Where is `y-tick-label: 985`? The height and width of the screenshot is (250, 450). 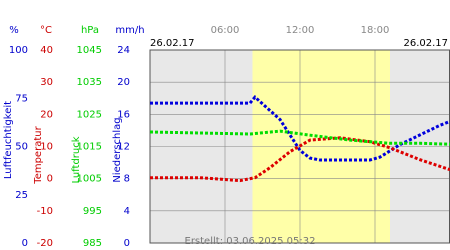 y-tick-label: 985 is located at coordinates (92, 243).